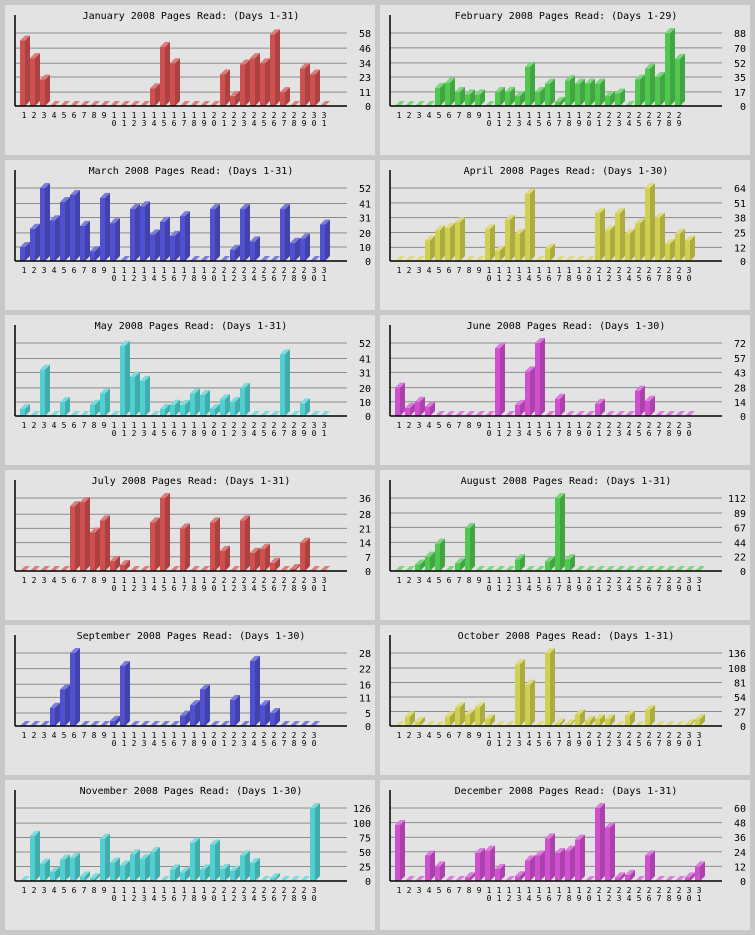  I want to click on x-tick-label: 9, so click(204, 588).